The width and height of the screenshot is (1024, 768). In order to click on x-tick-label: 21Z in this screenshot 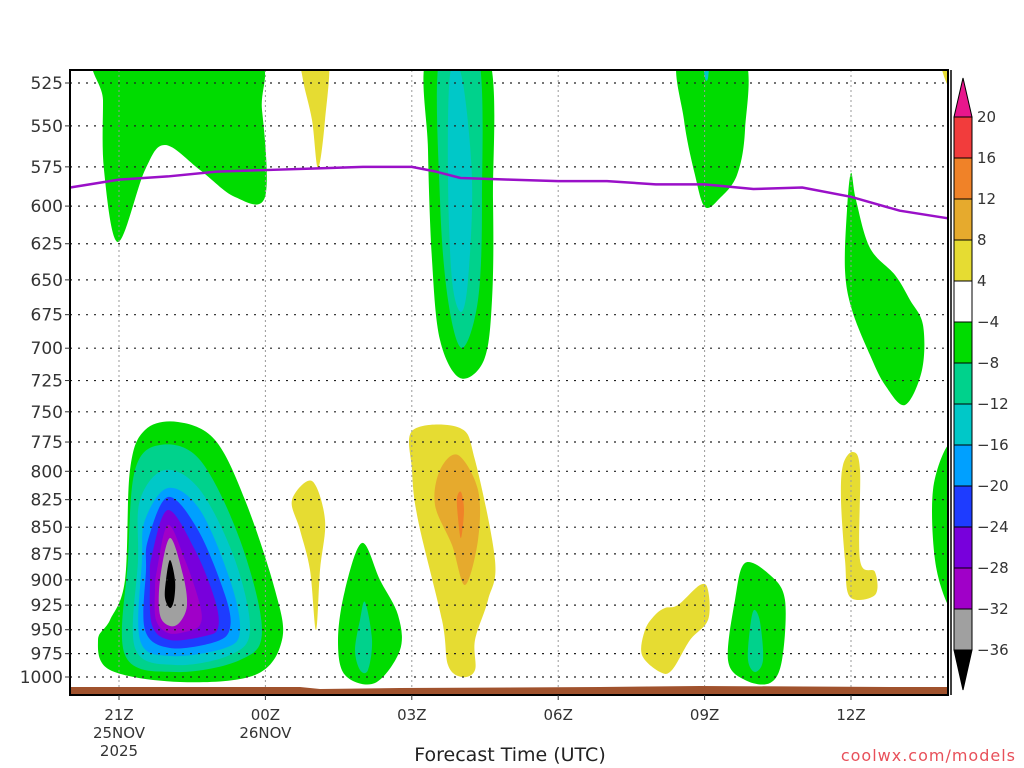, I will do `click(118, 715)`.